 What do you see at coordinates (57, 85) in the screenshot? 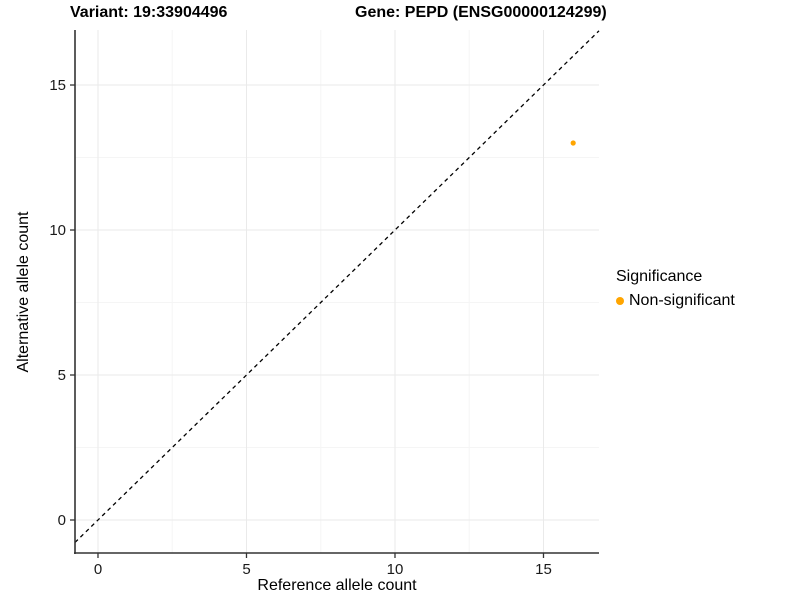
I see `y-tick-label: 15` at bounding box center [57, 85].